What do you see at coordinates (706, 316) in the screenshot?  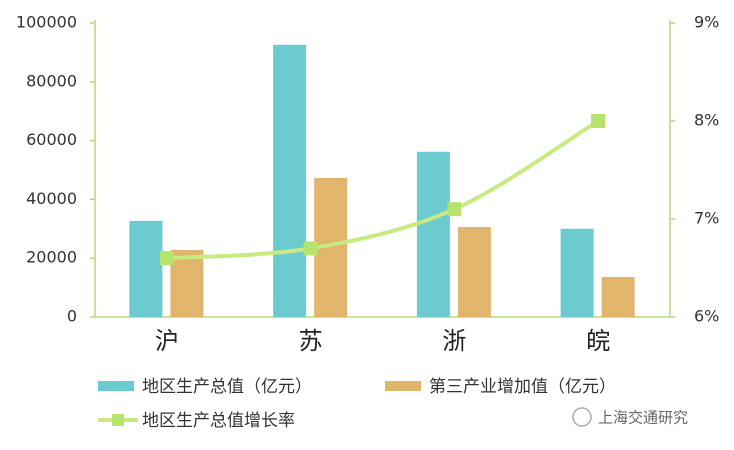 I see `y2-tick-label: 6%` at bounding box center [706, 316].